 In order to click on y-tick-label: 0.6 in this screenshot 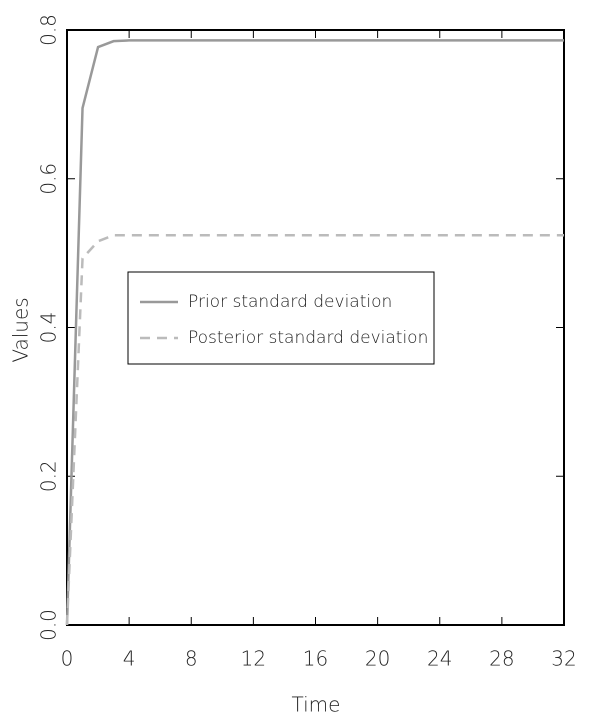, I will do `click(49, 179)`.